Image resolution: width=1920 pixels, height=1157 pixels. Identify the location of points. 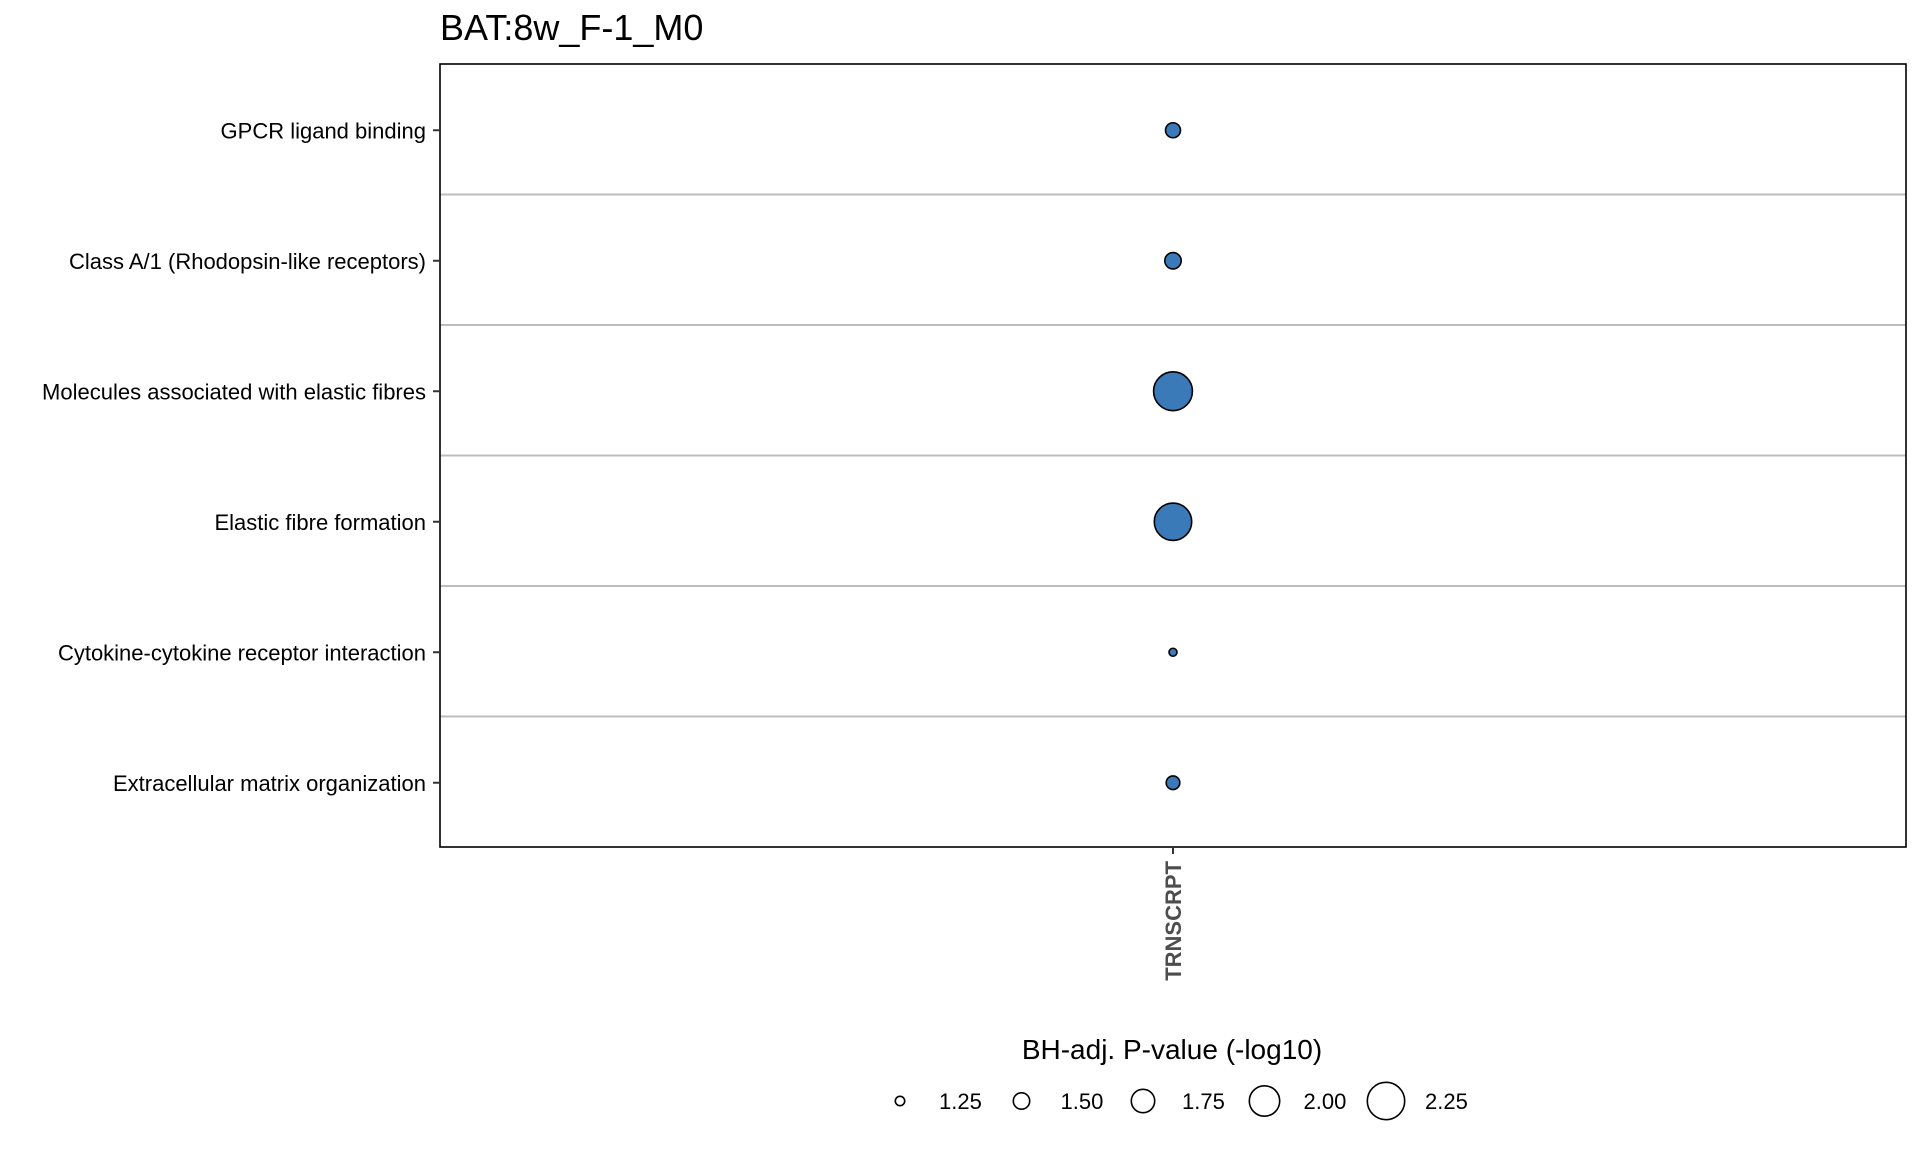
(1173, 456).